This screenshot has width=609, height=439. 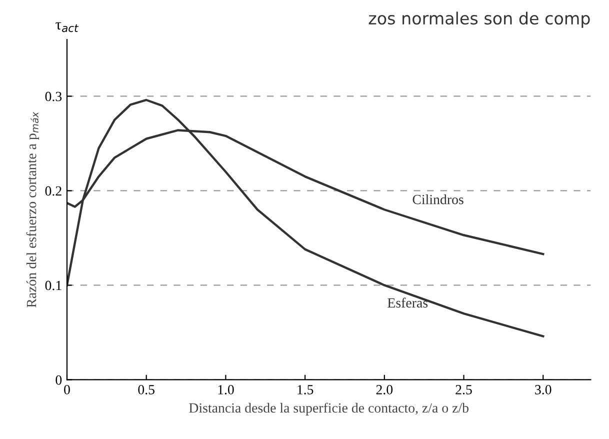 I want to click on y-tick-label: 0.3, so click(x=53, y=97).